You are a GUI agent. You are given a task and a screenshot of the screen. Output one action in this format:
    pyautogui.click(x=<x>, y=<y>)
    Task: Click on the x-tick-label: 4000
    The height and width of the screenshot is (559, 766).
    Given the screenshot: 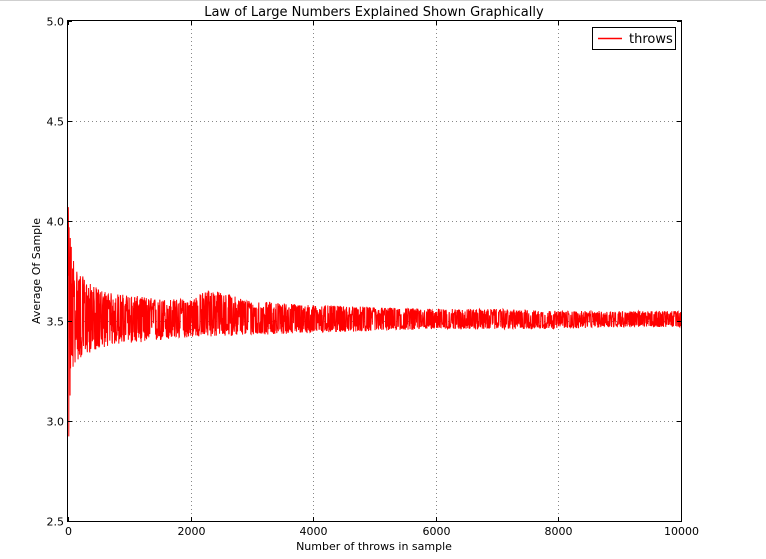 What is the action you would take?
    pyautogui.click(x=314, y=531)
    